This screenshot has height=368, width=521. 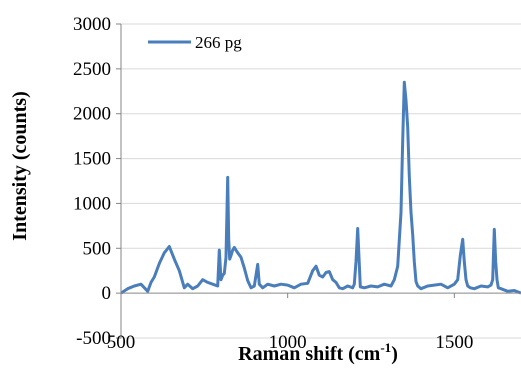 What do you see at coordinates (454, 342) in the screenshot?
I see `x-tick-label: 1500` at bounding box center [454, 342].